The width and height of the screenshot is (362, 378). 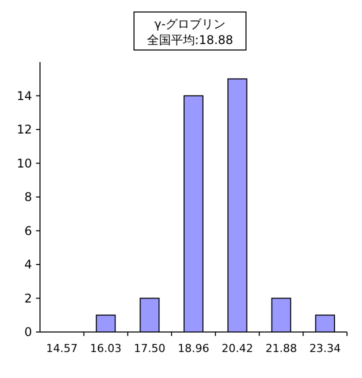 I want to click on y-tick-label: 14, so click(x=24, y=95).